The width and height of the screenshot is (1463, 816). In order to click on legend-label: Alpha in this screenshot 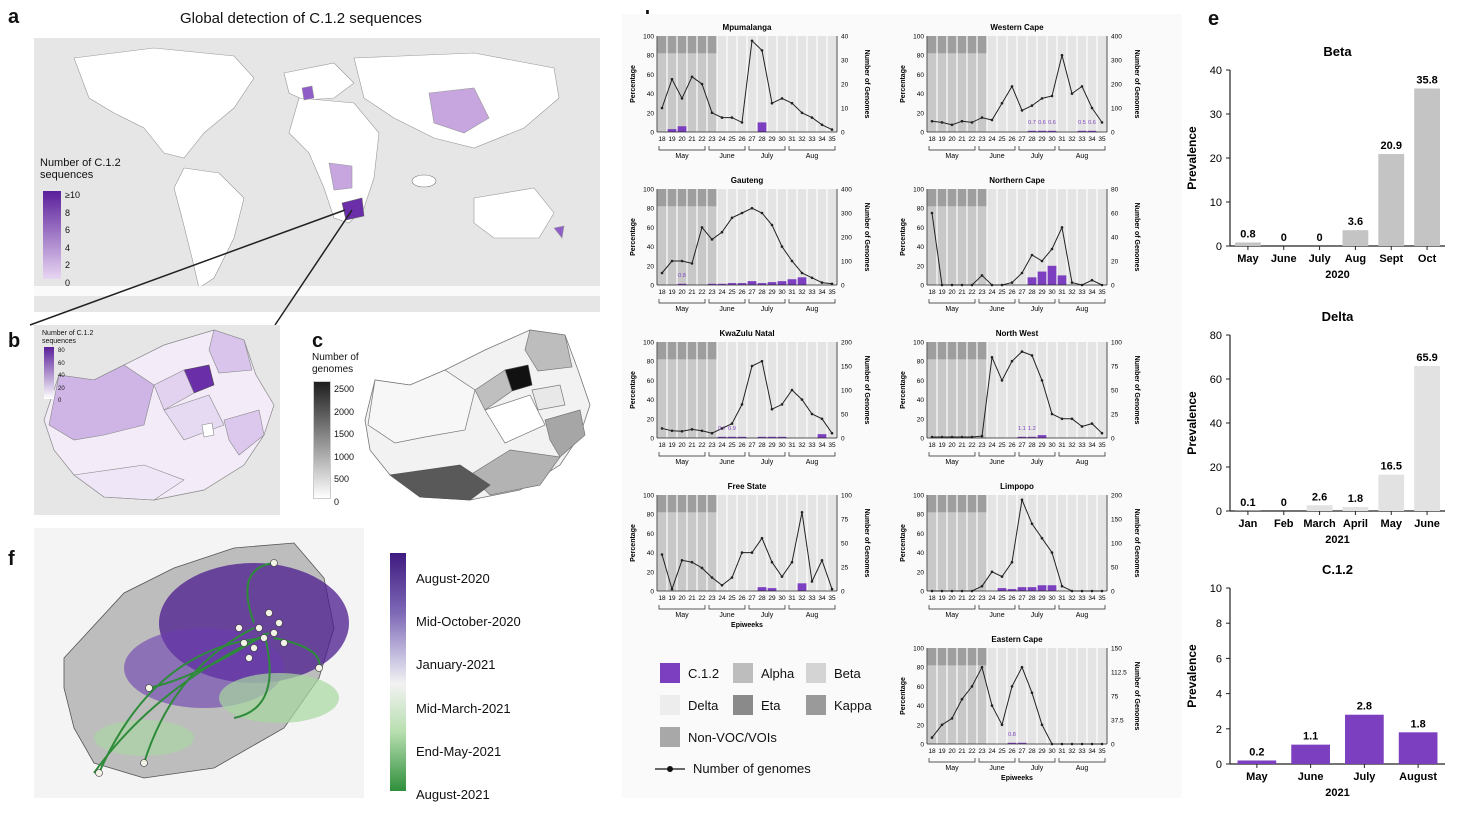, I will do `click(777, 673)`.